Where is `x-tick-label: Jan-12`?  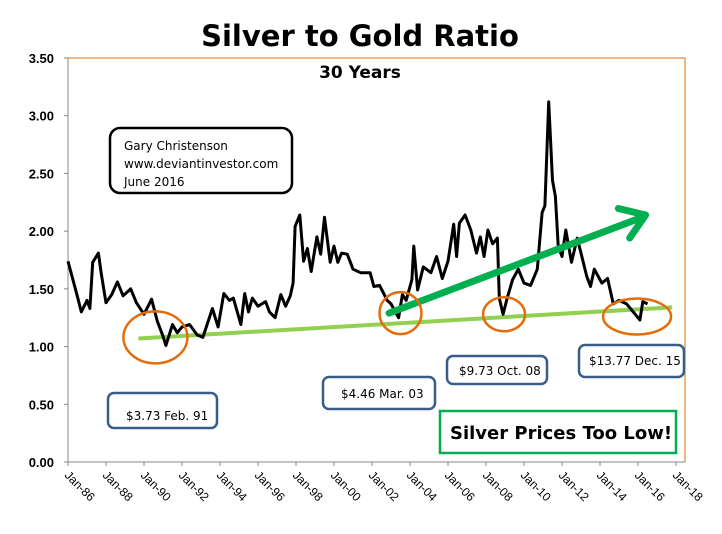 x-tick-label: Jan-12 is located at coordinates (574, 486).